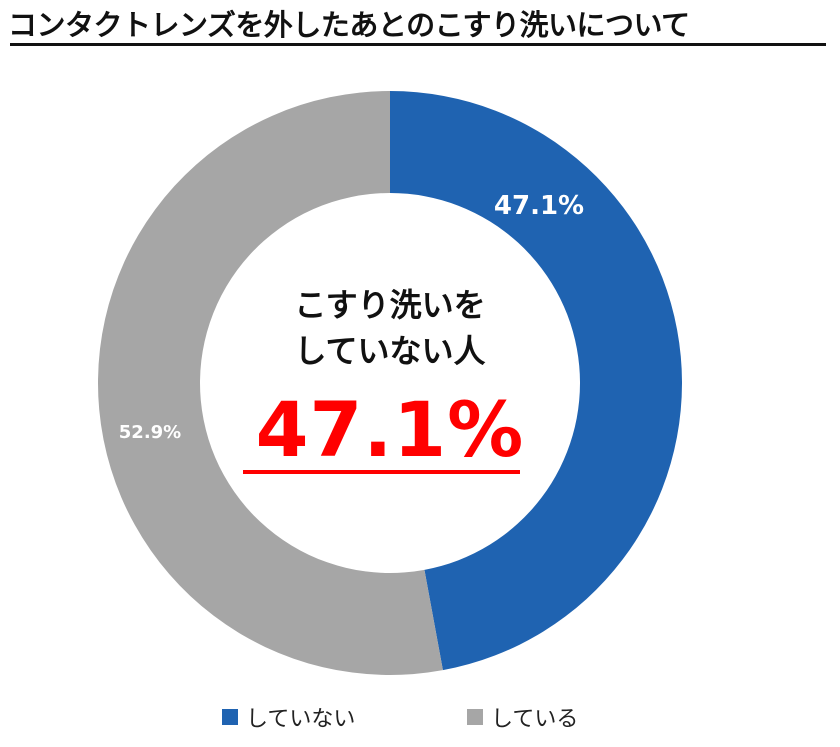 The width and height of the screenshot is (840, 747). What do you see at coordinates (390, 351) in the screenshot?
I see `center-label-line-2: していない人` at bounding box center [390, 351].